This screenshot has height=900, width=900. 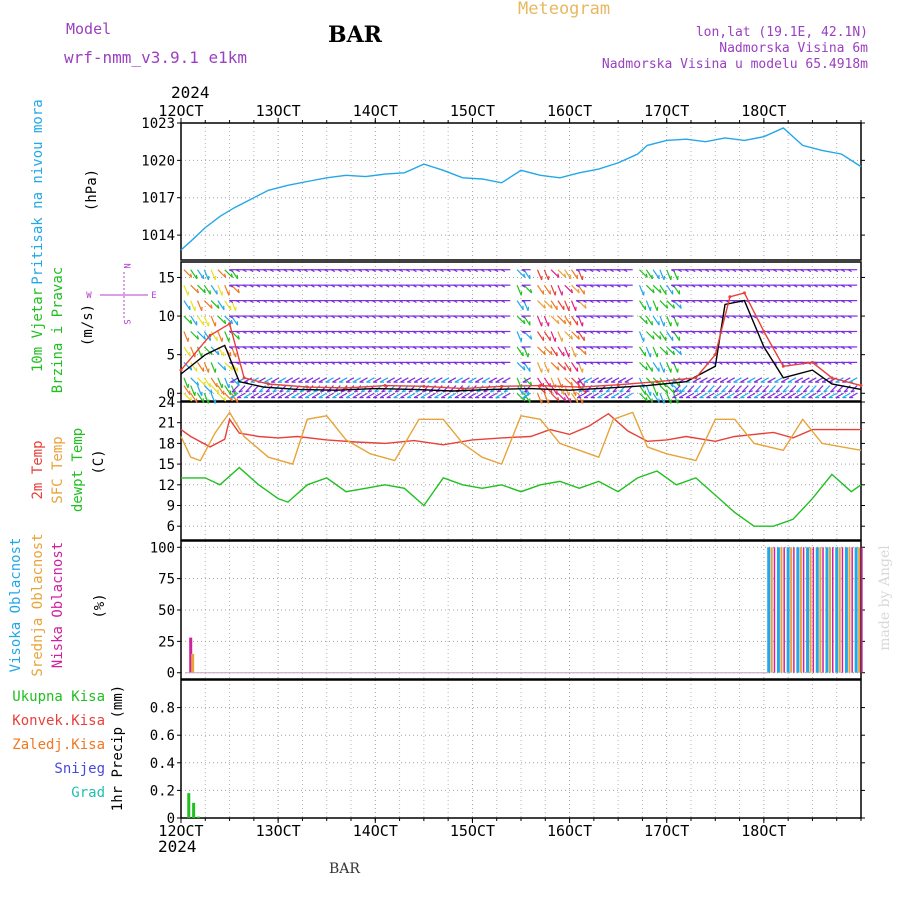 What do you see at coordinates (58, 697) in the screenshot?
I see `precip-legend-item: Ukupna Kisa` at bounding box center [58, 697].